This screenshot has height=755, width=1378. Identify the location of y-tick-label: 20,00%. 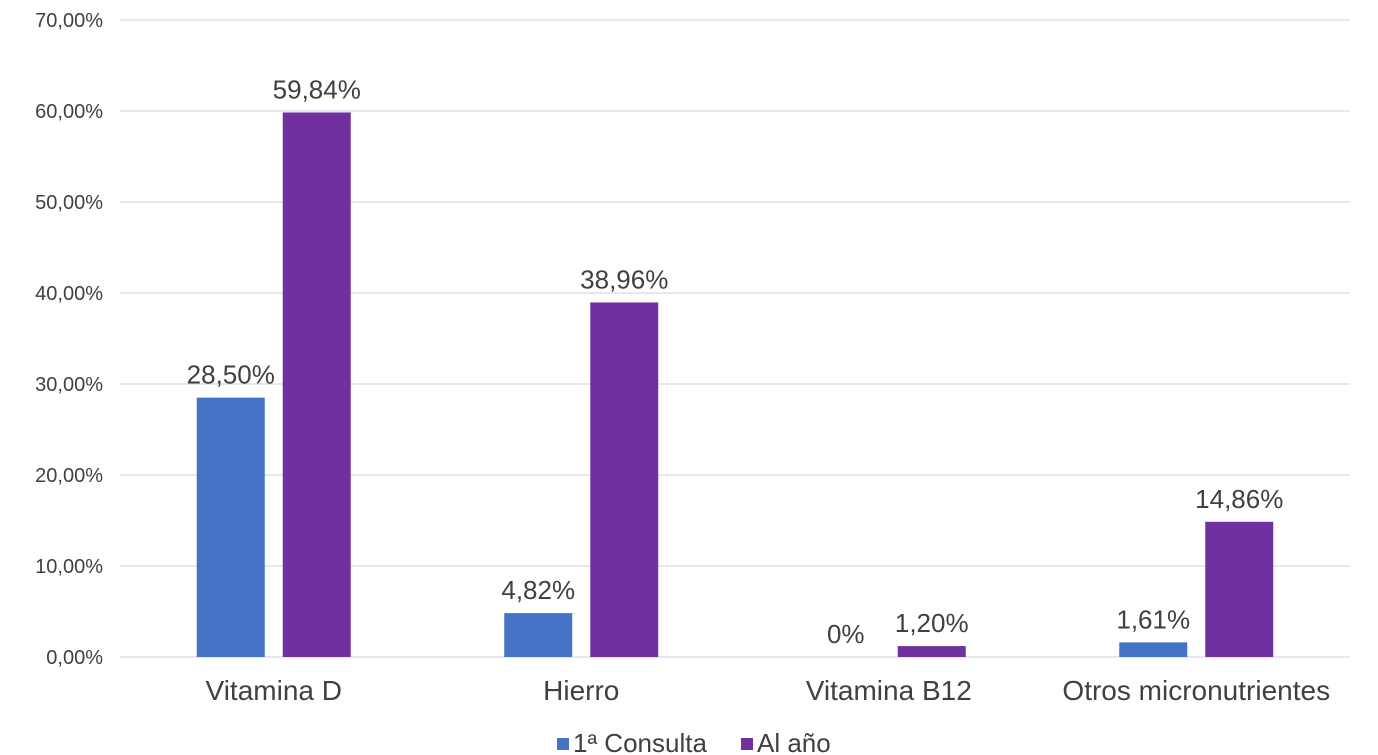
(69, 476).